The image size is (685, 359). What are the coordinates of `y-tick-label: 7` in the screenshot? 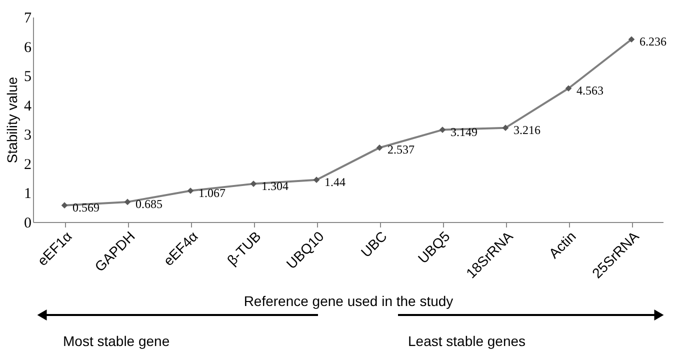 It's located at (28, 18).